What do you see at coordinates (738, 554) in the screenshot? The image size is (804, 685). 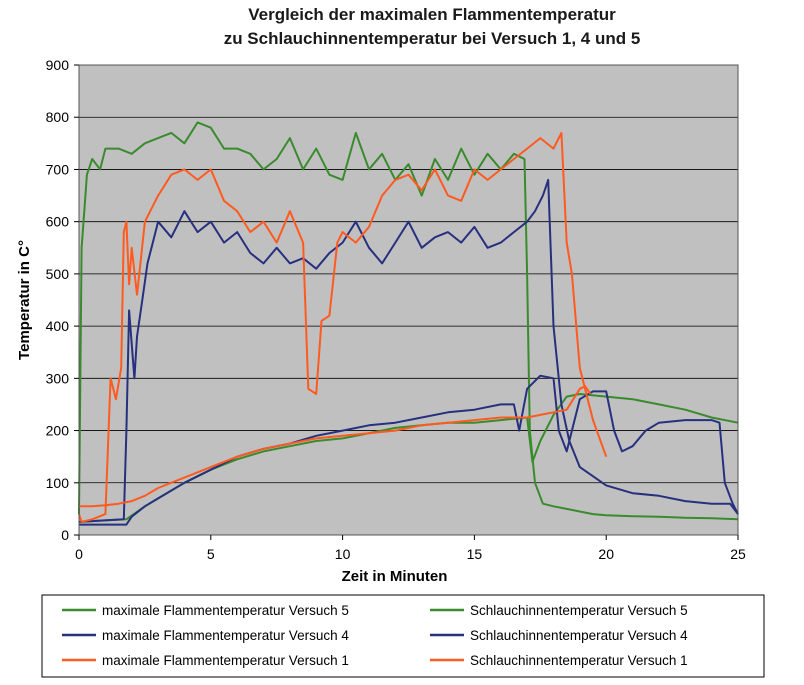 I see `x-tick-label: 25` at bounding box center [738, 554].